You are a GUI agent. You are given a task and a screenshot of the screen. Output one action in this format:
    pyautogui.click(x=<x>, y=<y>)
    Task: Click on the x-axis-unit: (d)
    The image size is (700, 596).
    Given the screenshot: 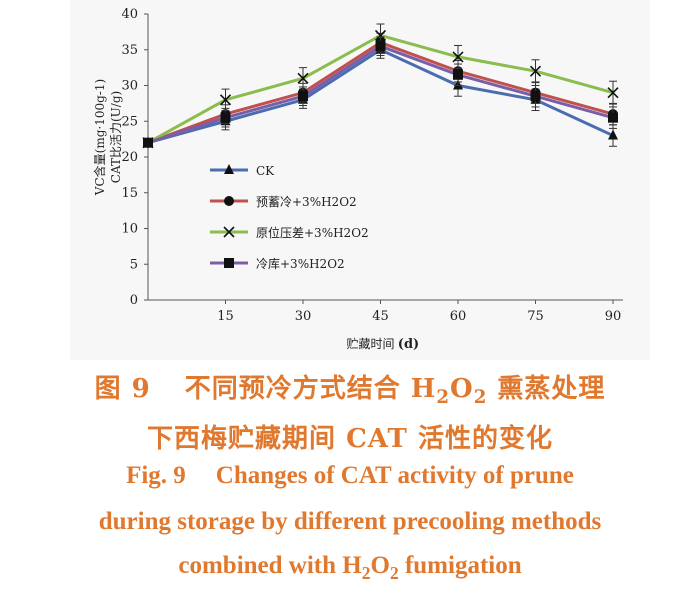 What is the action you would take?
    pyautogui.click(x=408, y=344)
    